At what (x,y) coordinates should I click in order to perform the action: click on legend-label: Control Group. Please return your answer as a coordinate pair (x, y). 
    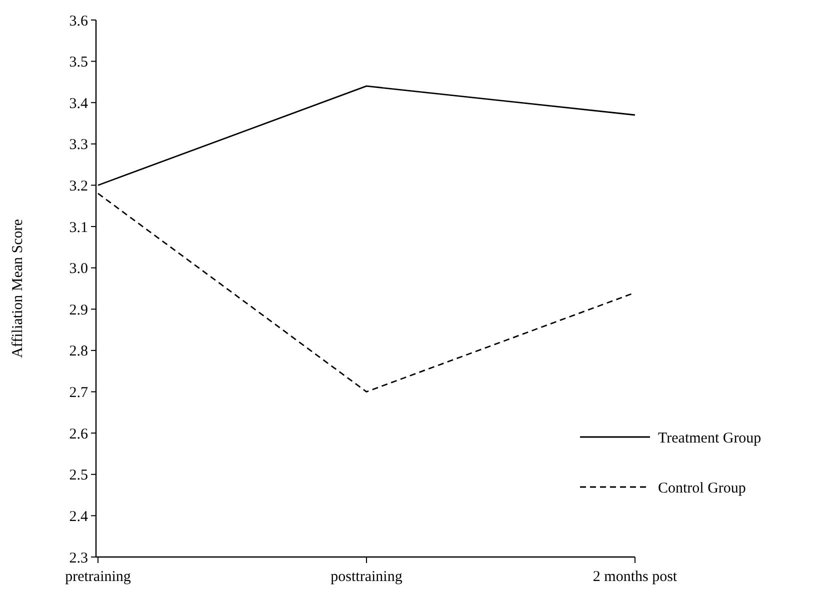
    Looking at the image, I should click on (702, 488).